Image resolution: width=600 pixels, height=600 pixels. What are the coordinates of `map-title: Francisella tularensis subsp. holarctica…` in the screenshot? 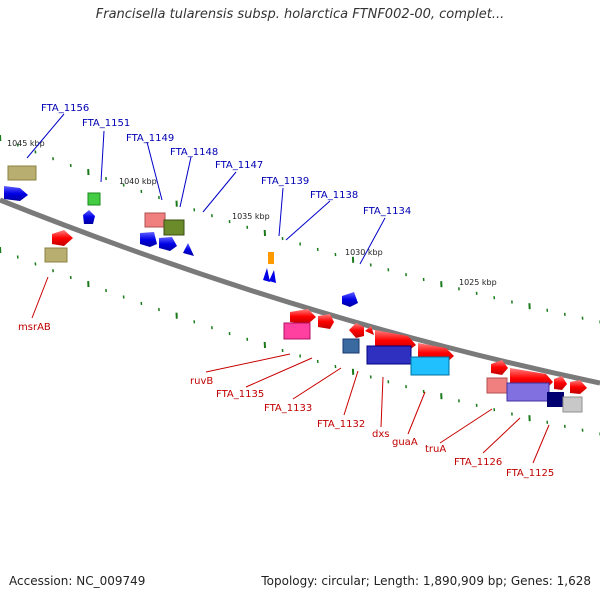 It's located at (300, 14).